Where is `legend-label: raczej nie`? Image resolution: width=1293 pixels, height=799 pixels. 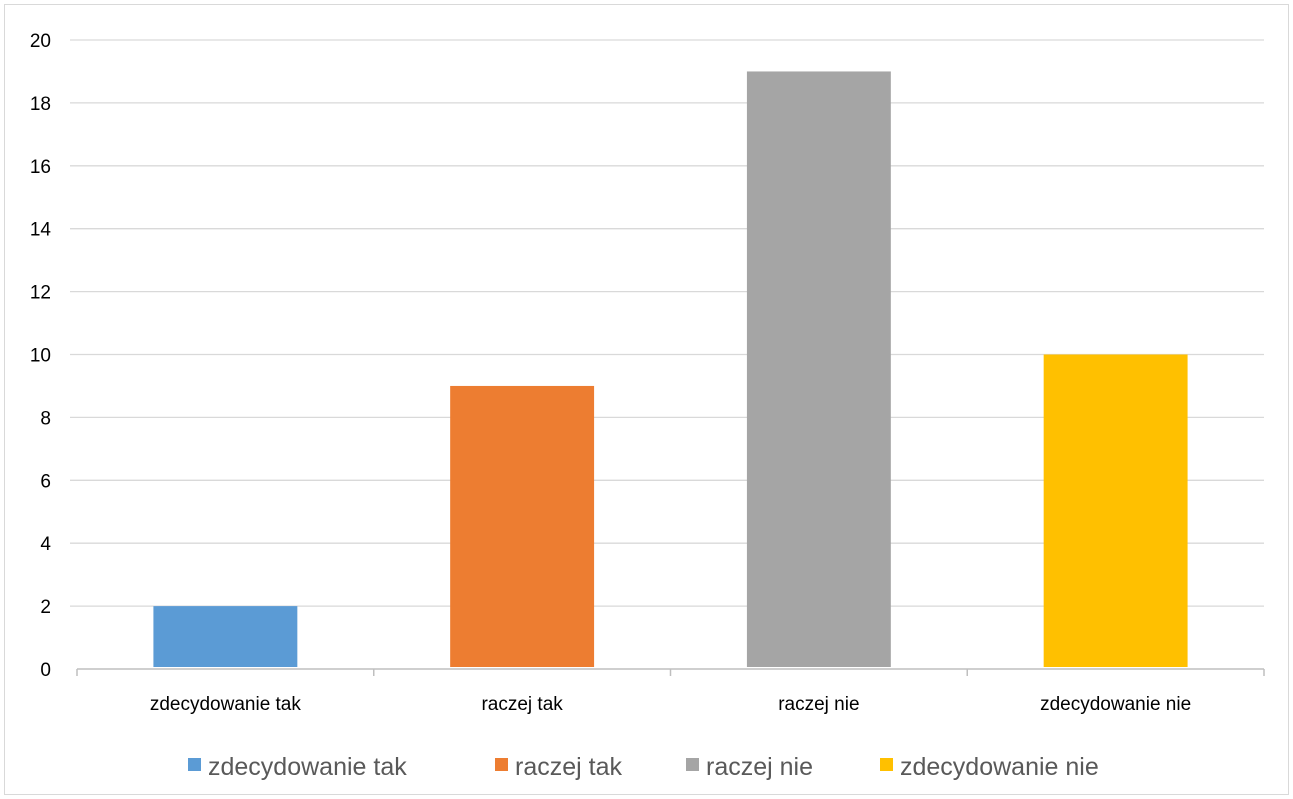
legend-label: raczej nie is located at coordinates (759, 767).